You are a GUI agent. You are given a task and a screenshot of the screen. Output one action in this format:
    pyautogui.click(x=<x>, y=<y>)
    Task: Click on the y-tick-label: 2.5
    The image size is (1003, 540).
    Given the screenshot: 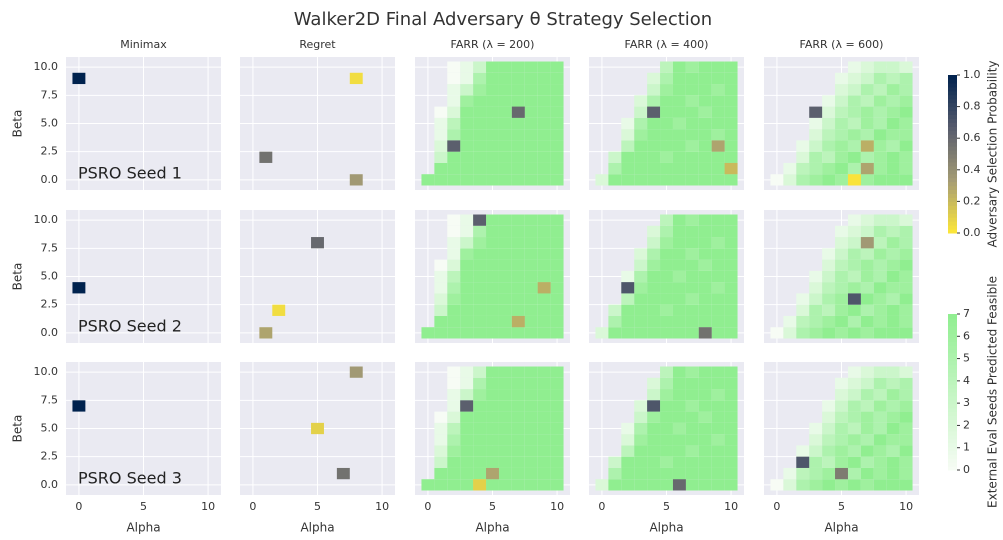 What is the action you would take?
    pyautogui.click(x=50, y=304)
    